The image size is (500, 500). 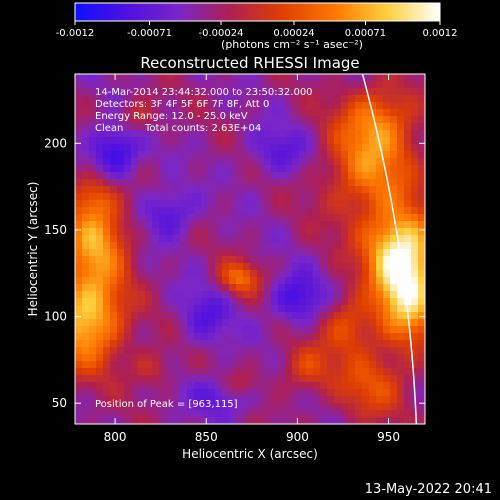 What do you see at coordinates (55, 317) in the screenshot?
I see `y-tick-label: 100` at bounding box center [55, 317].